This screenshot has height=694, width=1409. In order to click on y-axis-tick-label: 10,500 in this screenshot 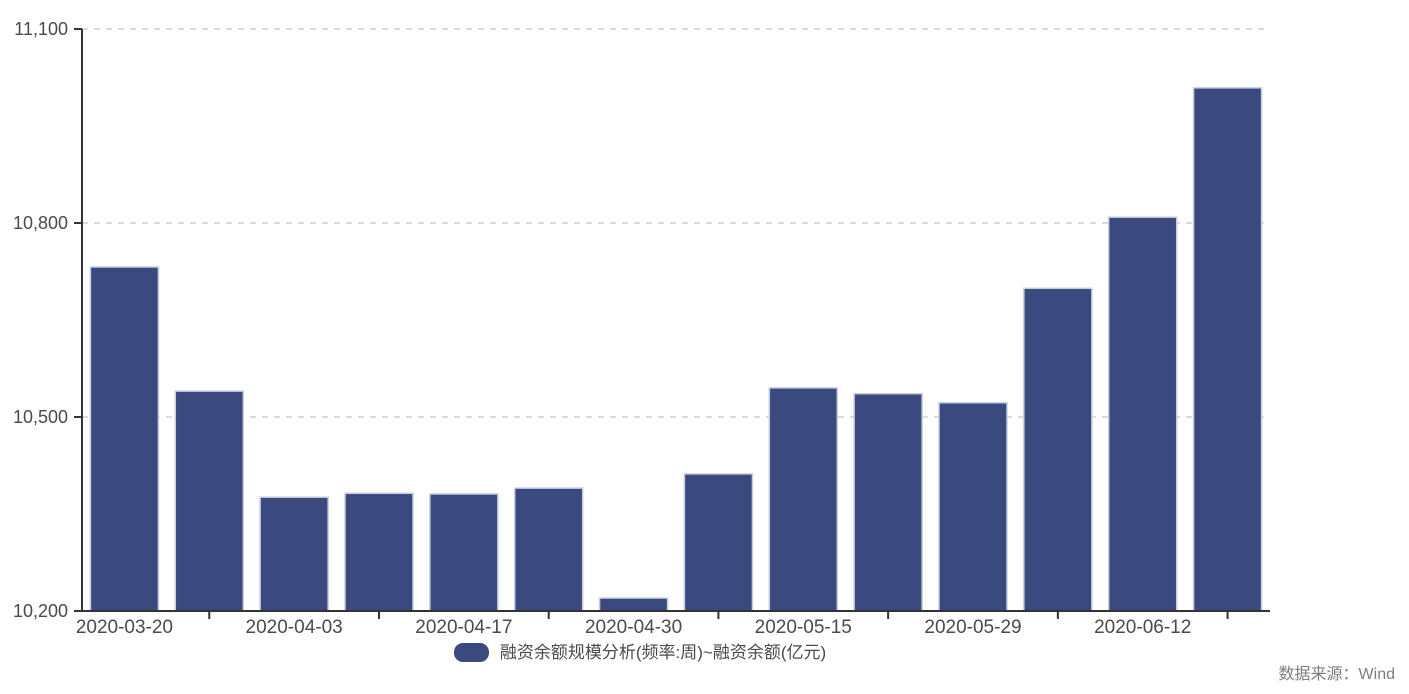, I will do `click(40, 417)`.